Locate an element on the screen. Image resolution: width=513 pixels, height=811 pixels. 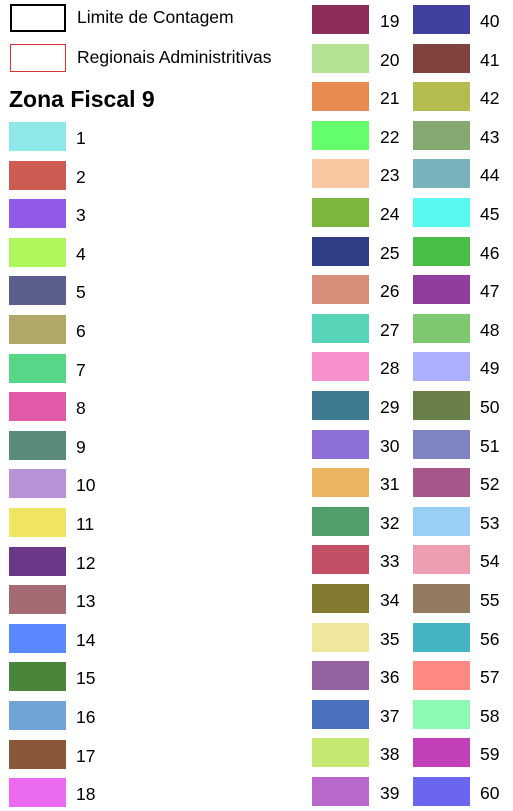
zone-number: 26 is located at coordinates (390, 291).